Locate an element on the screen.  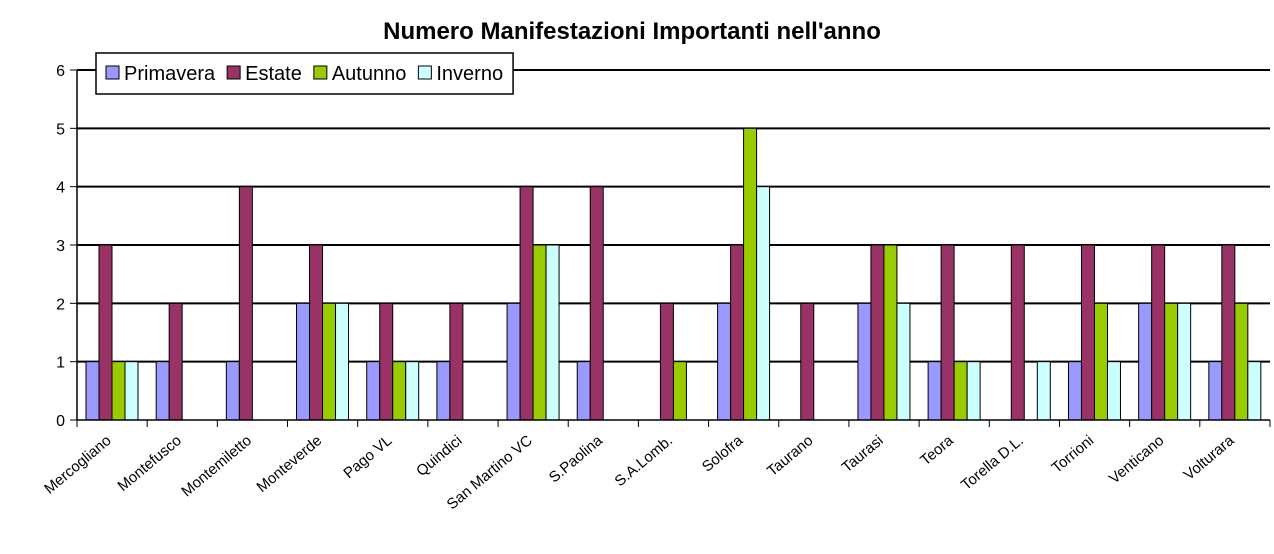
x-tick-label: Mercogliano is located at coordinates (78, 465).